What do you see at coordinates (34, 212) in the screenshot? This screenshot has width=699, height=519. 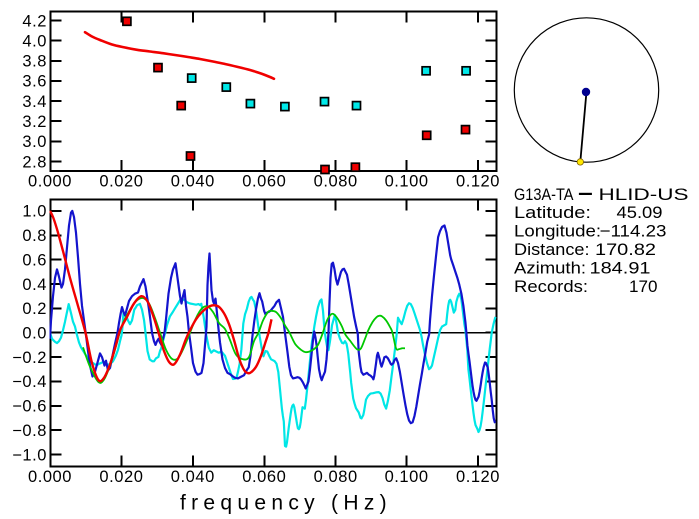 I see `svg-text: 1.0` at bounding box center [34, 212].